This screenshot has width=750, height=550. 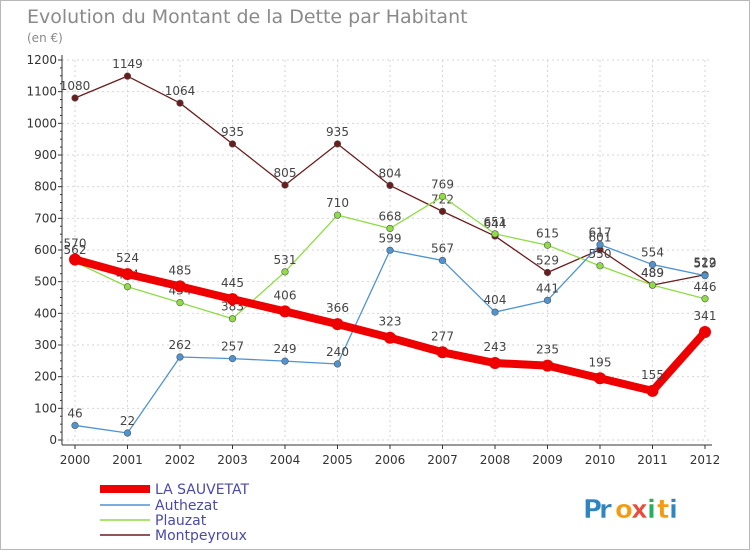 What do you see at coordinates (442, 336) in the screenshot?
I see `data-label: 277` at bounding box center [442, 336].